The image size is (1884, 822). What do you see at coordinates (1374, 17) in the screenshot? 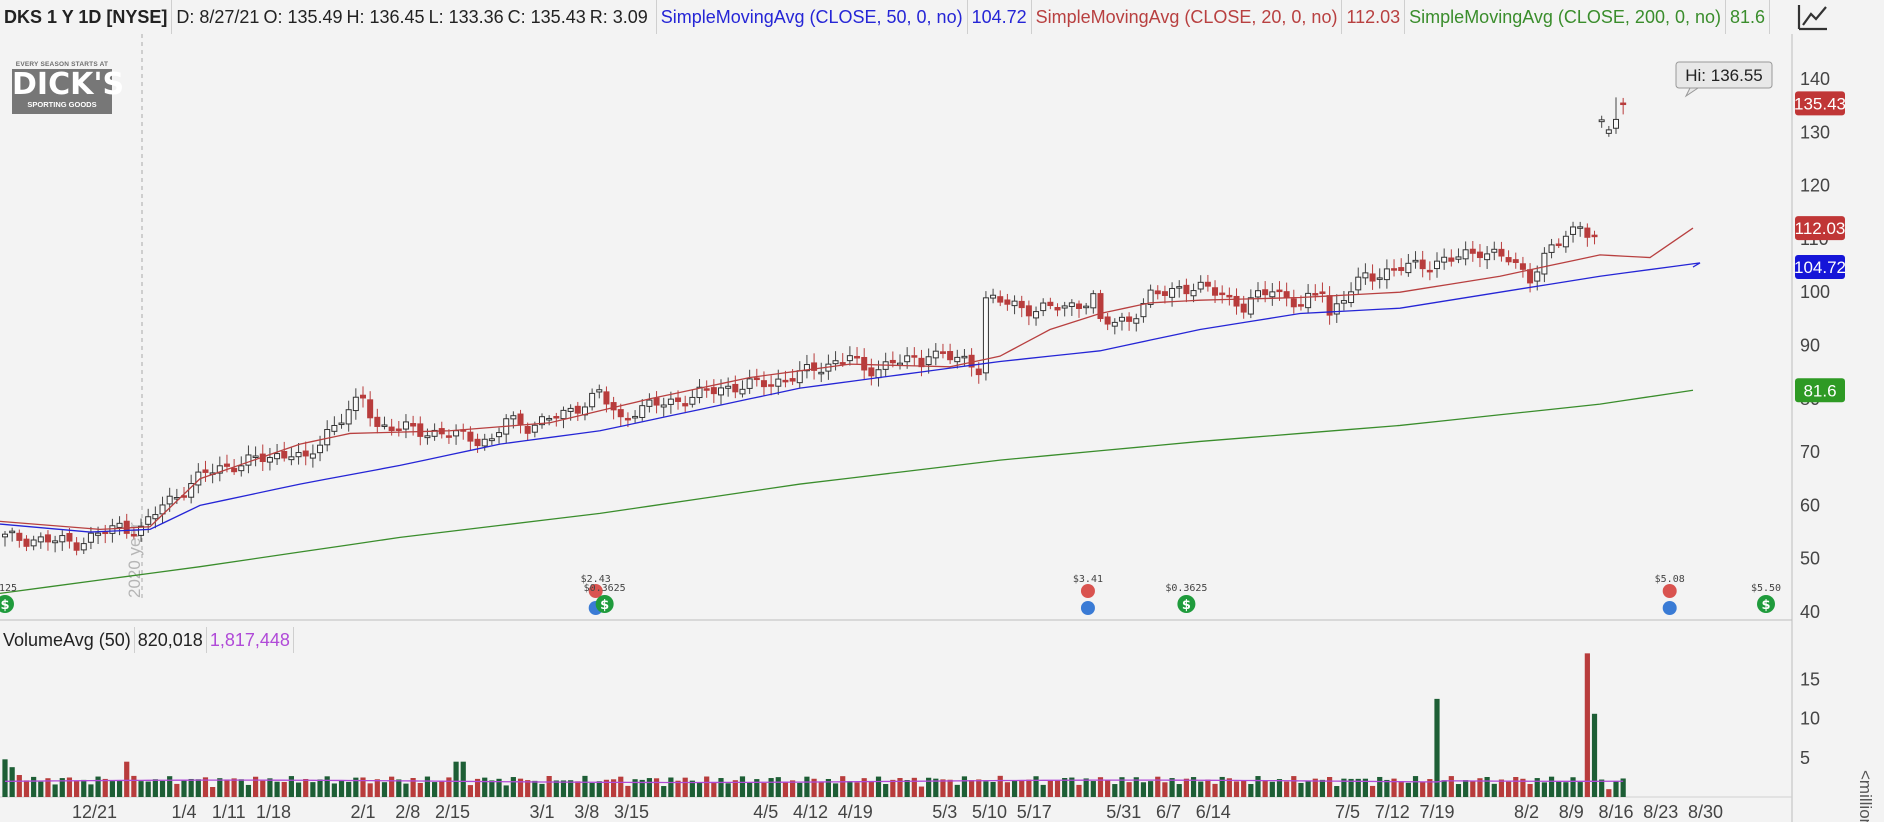
I see `sma20-legend-value: 112.03` at bounding box center [1374, 17].